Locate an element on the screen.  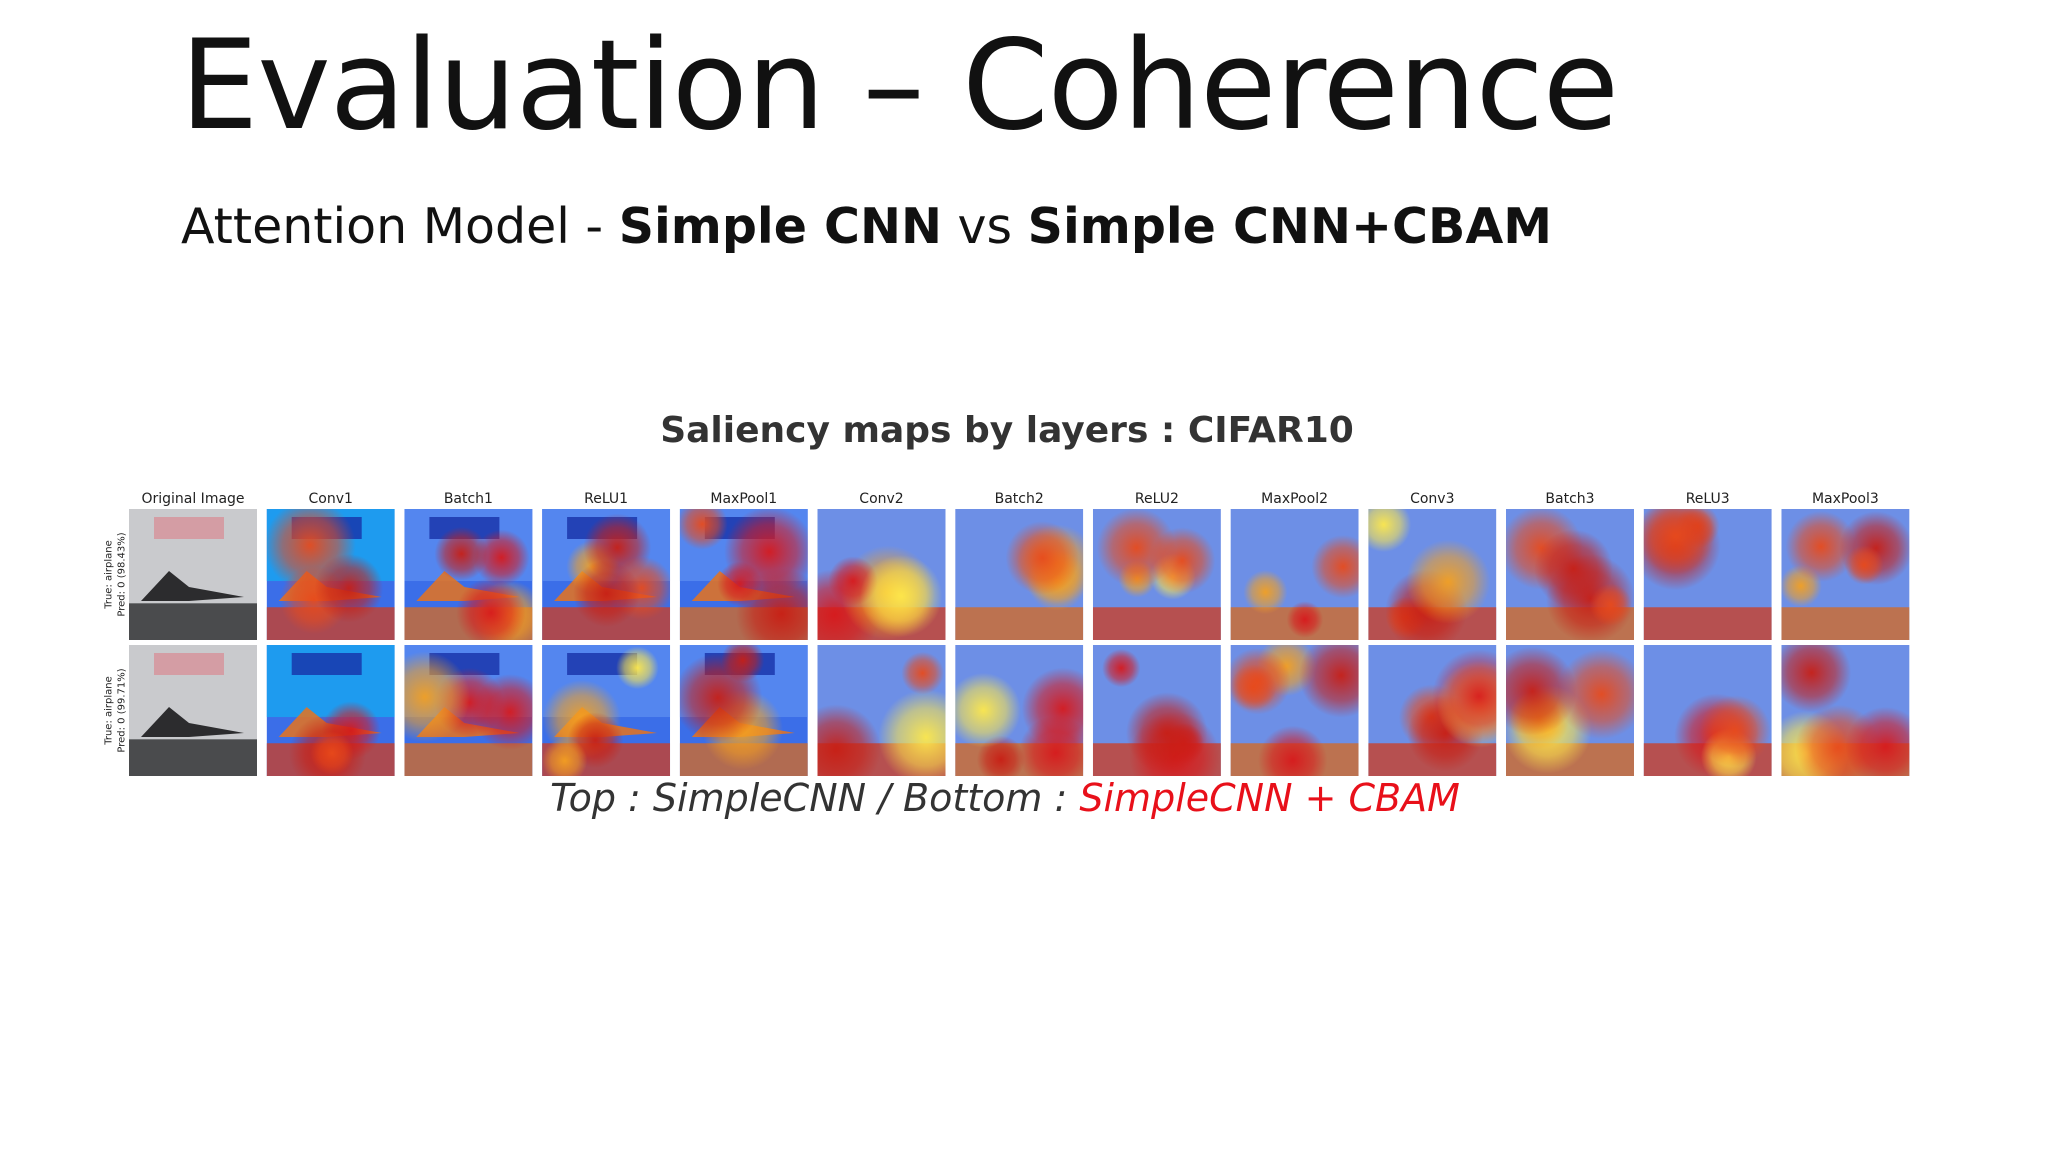
caption-text: Top : SimpleCNN / Bottom : is located at coordinates (815, 798).